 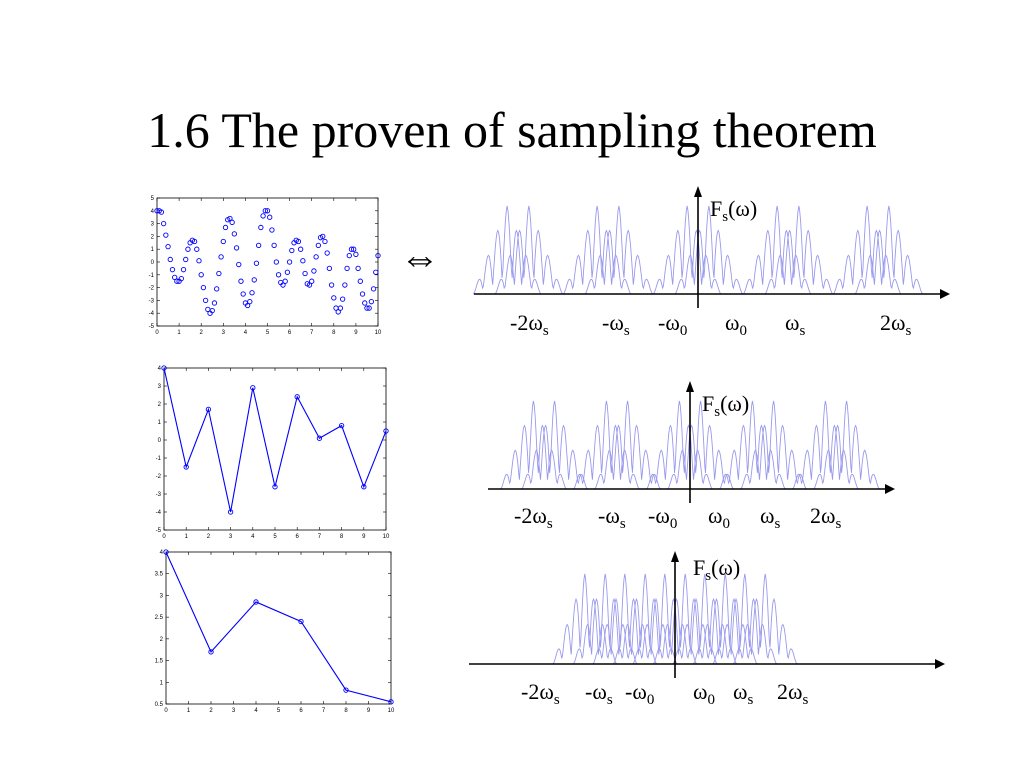 I want to click on y-tick-label: 5, so click(x=153, y=199).